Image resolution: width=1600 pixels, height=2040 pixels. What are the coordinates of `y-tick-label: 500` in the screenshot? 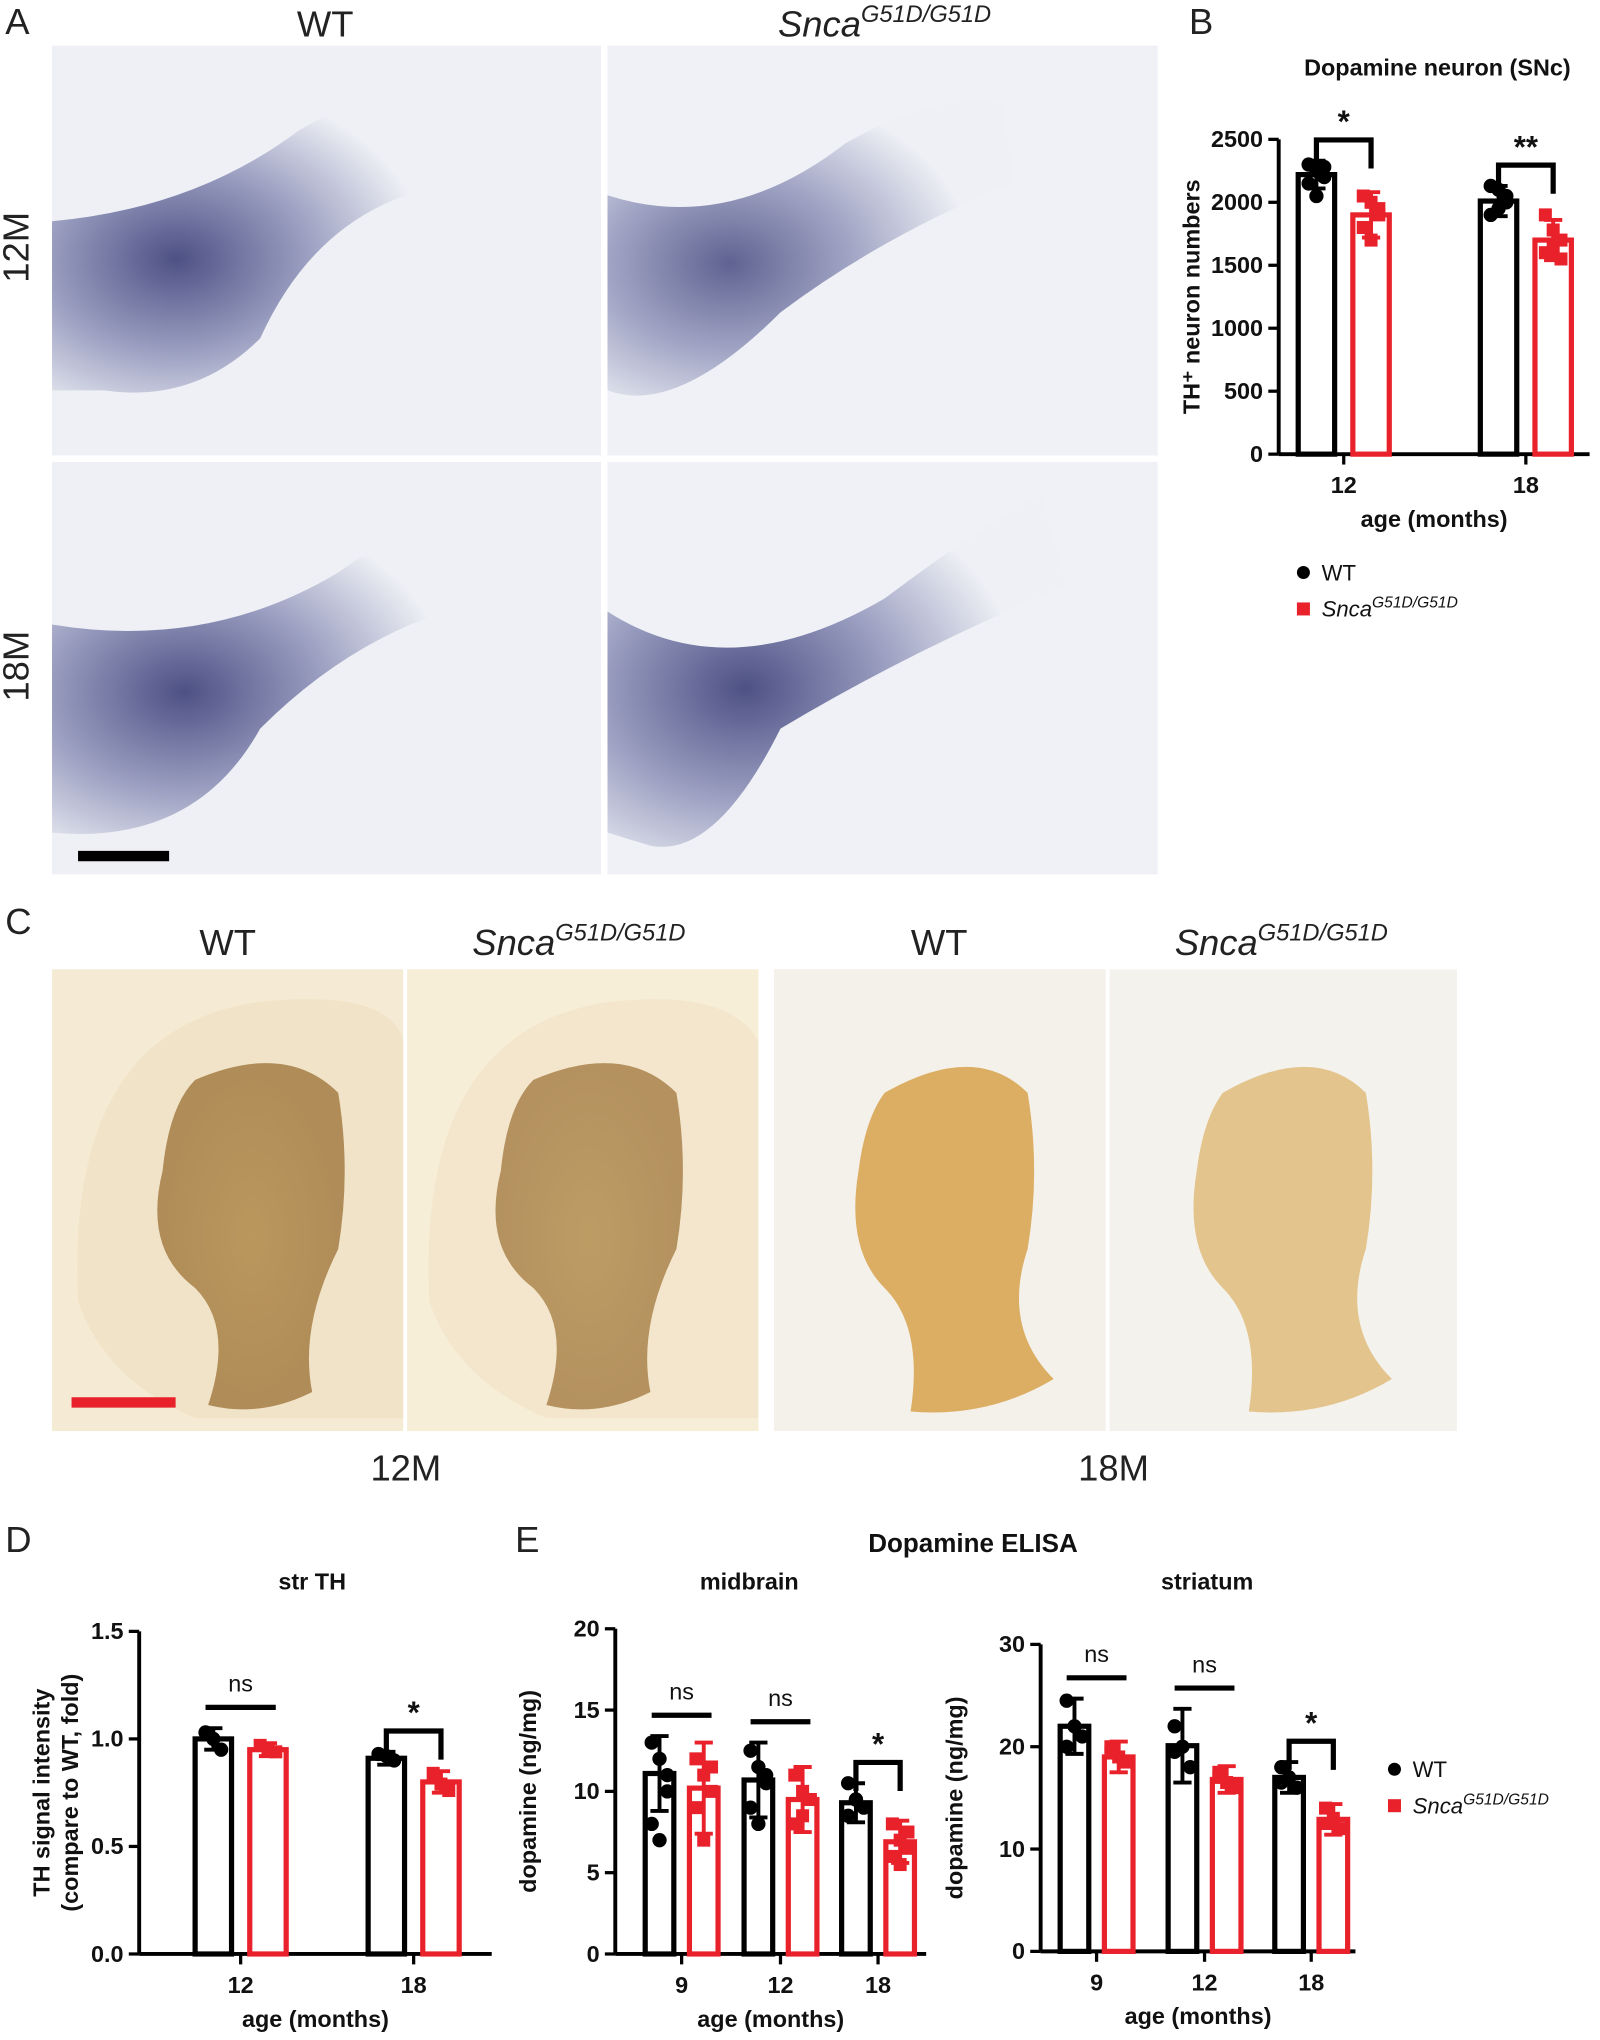 It's located at (1243, 391).